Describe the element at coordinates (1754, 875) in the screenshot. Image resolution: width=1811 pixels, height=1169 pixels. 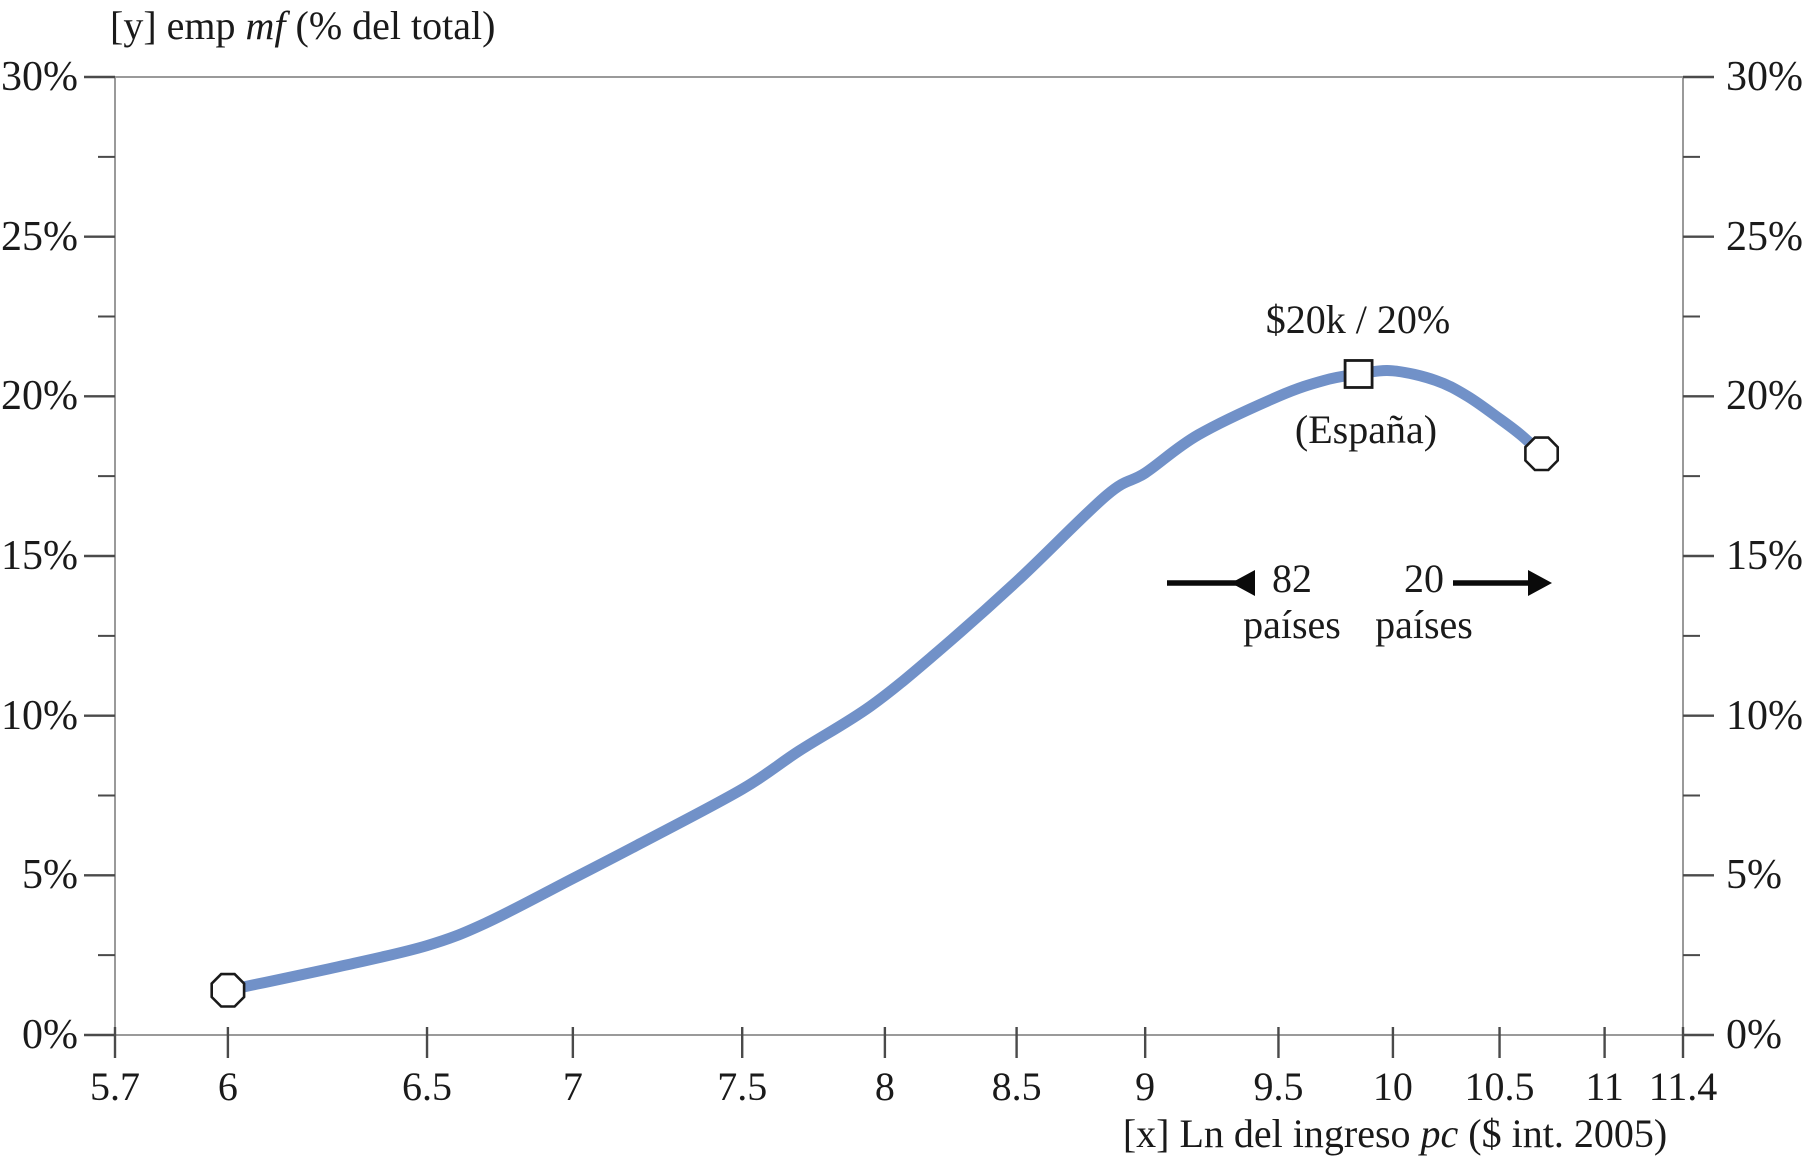
I see `y-tick-label-right: 5%` at that location.